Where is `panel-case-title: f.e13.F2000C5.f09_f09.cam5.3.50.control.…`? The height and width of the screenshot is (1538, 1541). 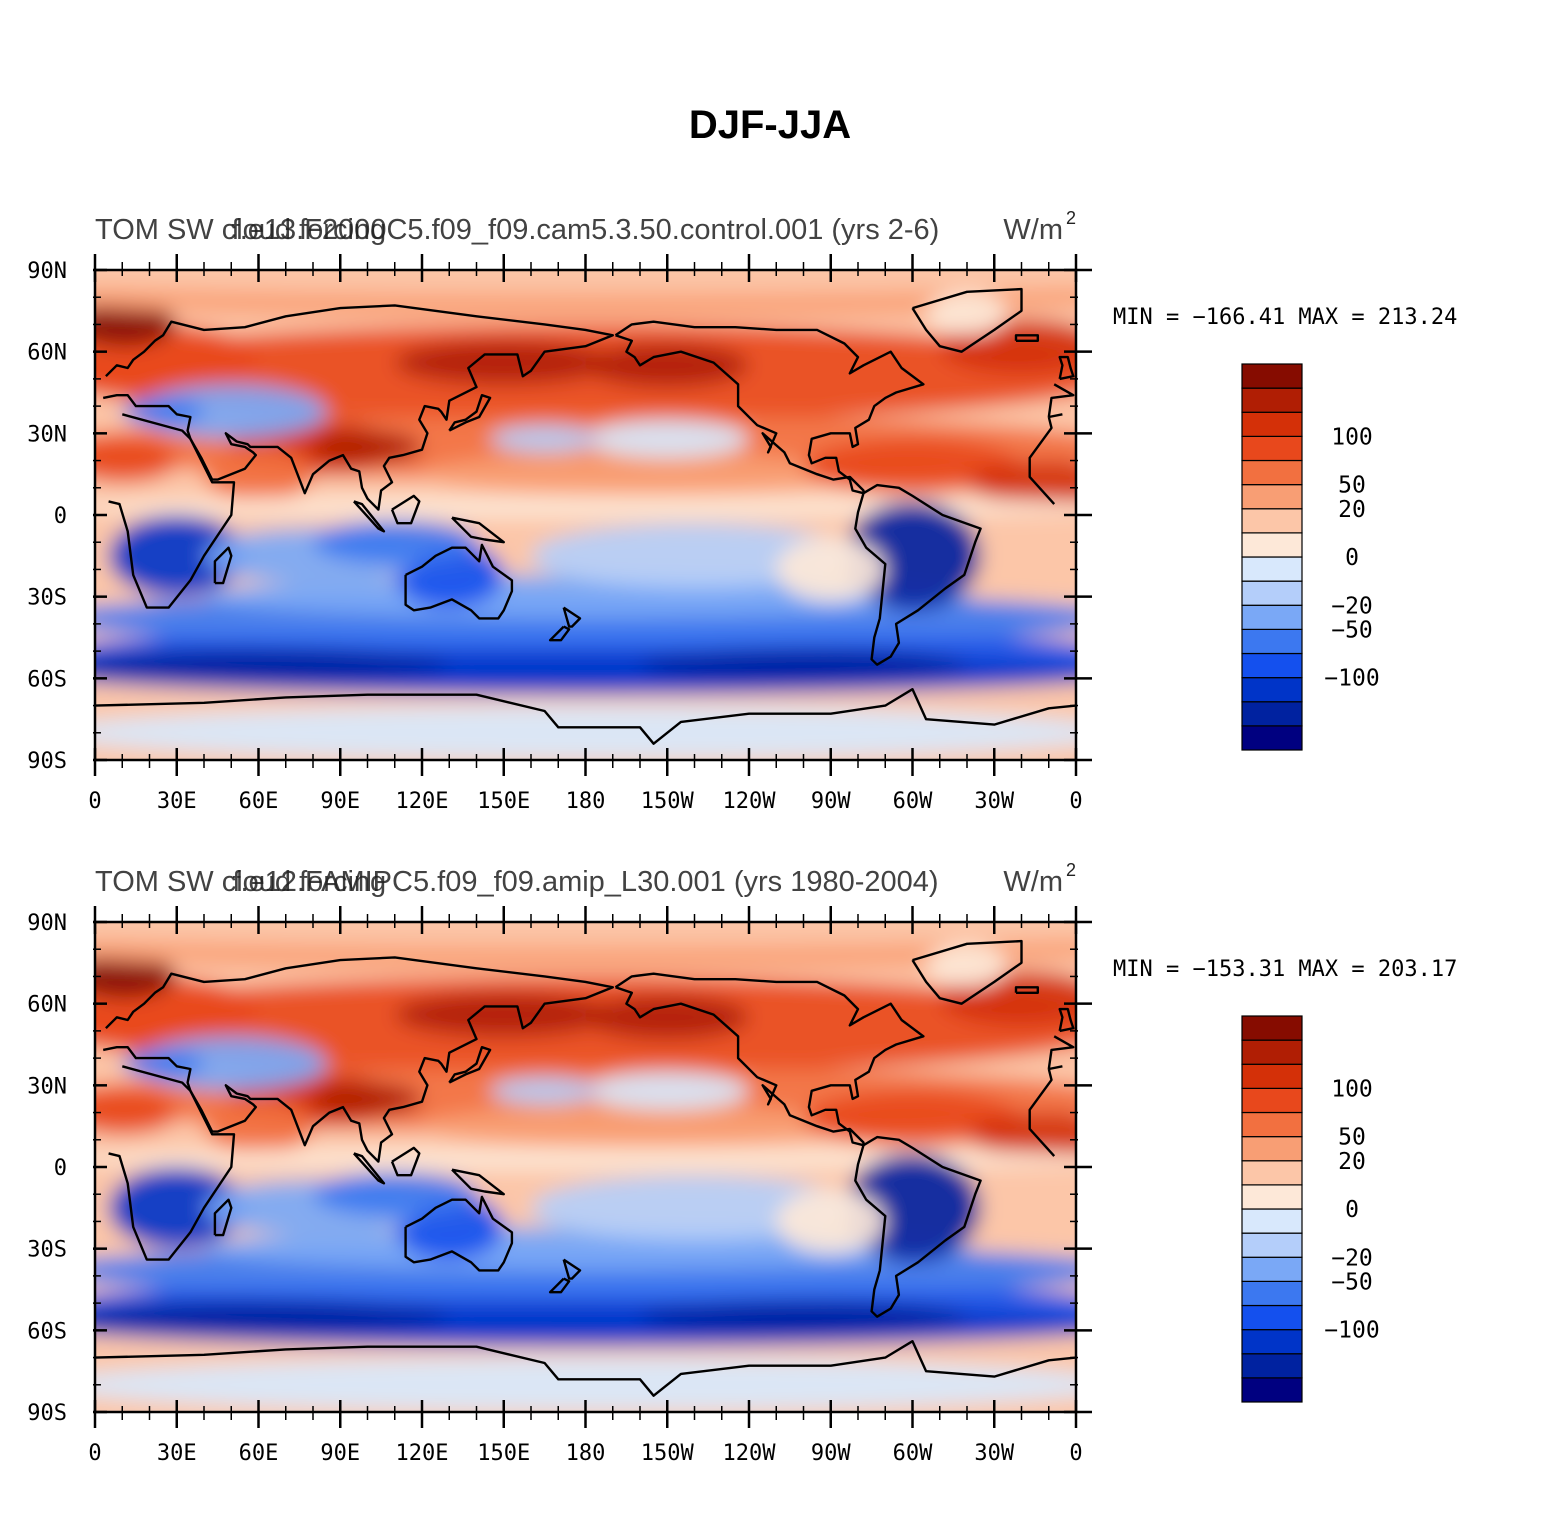 panel-case-title: f.e13.F2000C5.f09_f09.cam5.3.50.control.… is located at coordinates (586, 230).